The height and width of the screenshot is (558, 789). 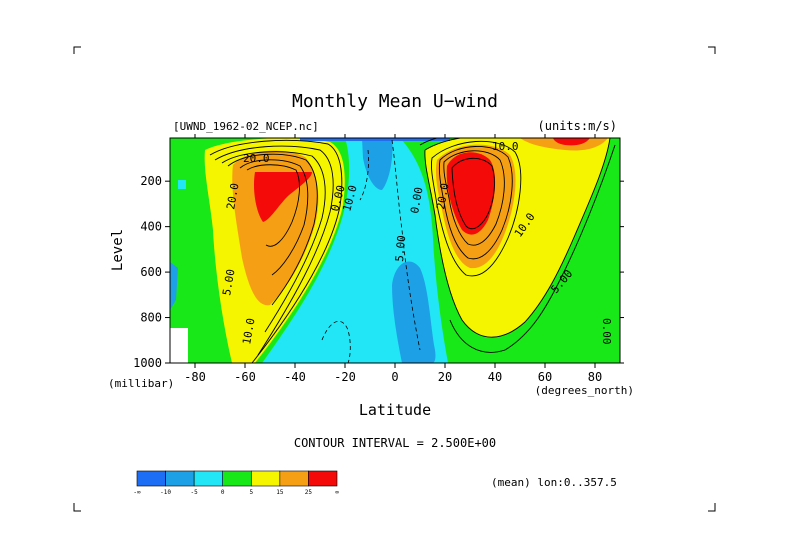 What do you see at coordinates (471, 193) in the screenshot?
I see `jet-core-nh` at bounding box center [471, 193].